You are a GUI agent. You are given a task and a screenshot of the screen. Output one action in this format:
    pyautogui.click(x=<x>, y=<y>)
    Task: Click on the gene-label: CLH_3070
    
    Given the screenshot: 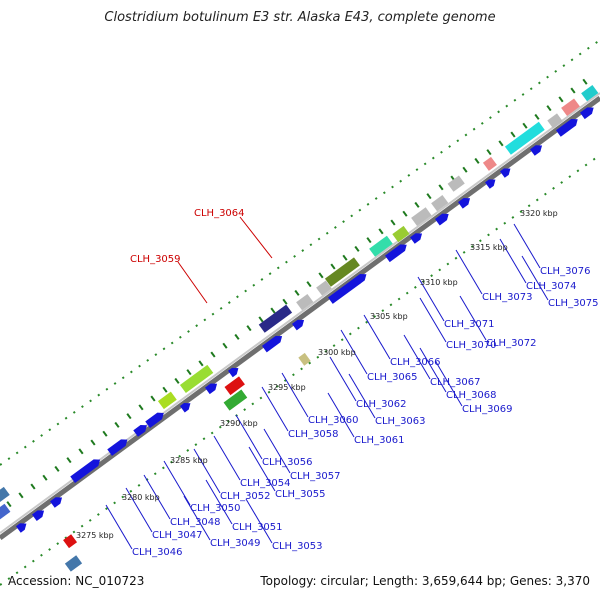 What is the action you would take?
    pyautogui.click(x=471, y=345)
    